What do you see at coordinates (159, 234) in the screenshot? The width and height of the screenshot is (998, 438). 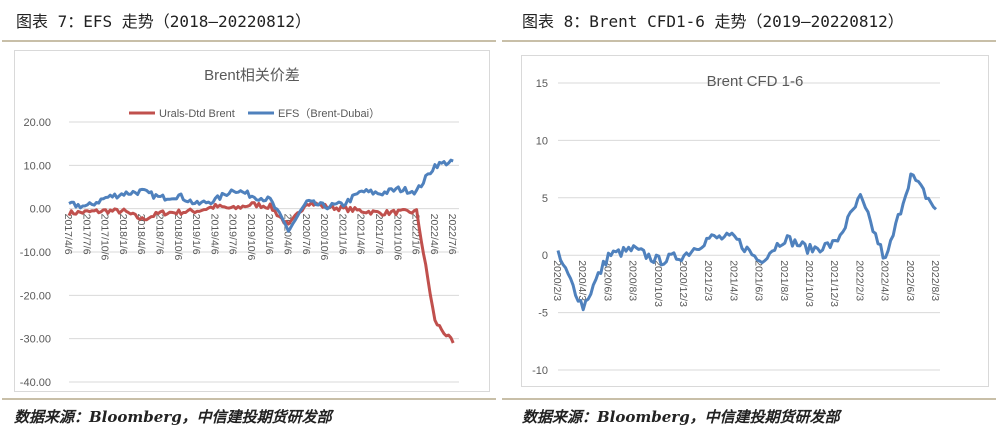 I see `svg-text: 2018/7/6` at bounding box center [159, 234].